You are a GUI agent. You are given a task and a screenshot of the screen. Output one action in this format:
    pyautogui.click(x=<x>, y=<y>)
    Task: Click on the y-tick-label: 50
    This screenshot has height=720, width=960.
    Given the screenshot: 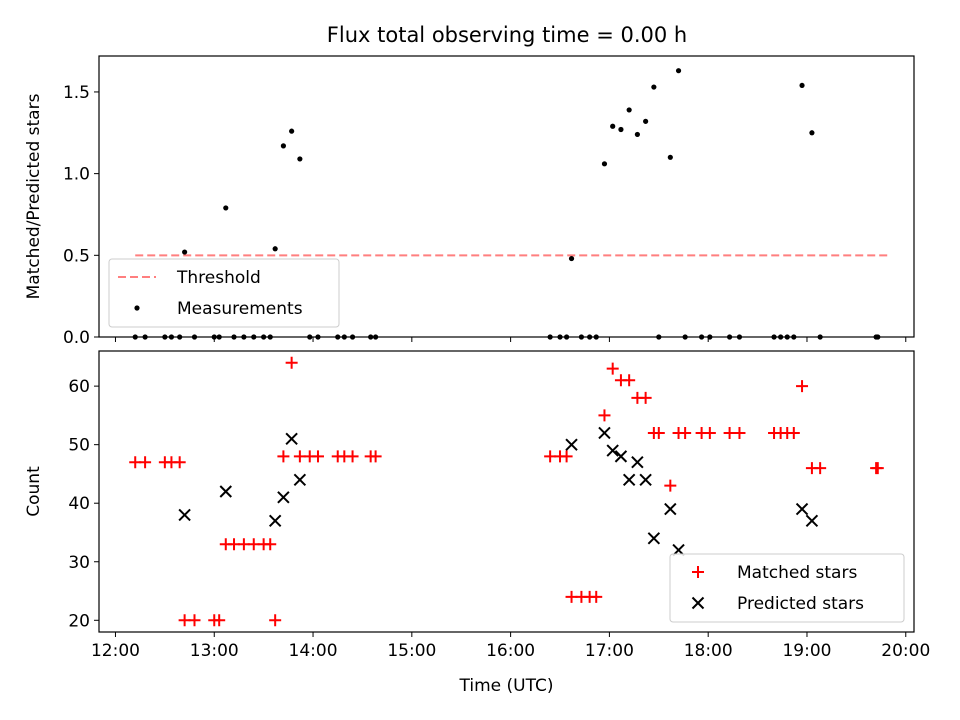 What is the action you would take?
    pyautogui.click(x=79, y=446)
    